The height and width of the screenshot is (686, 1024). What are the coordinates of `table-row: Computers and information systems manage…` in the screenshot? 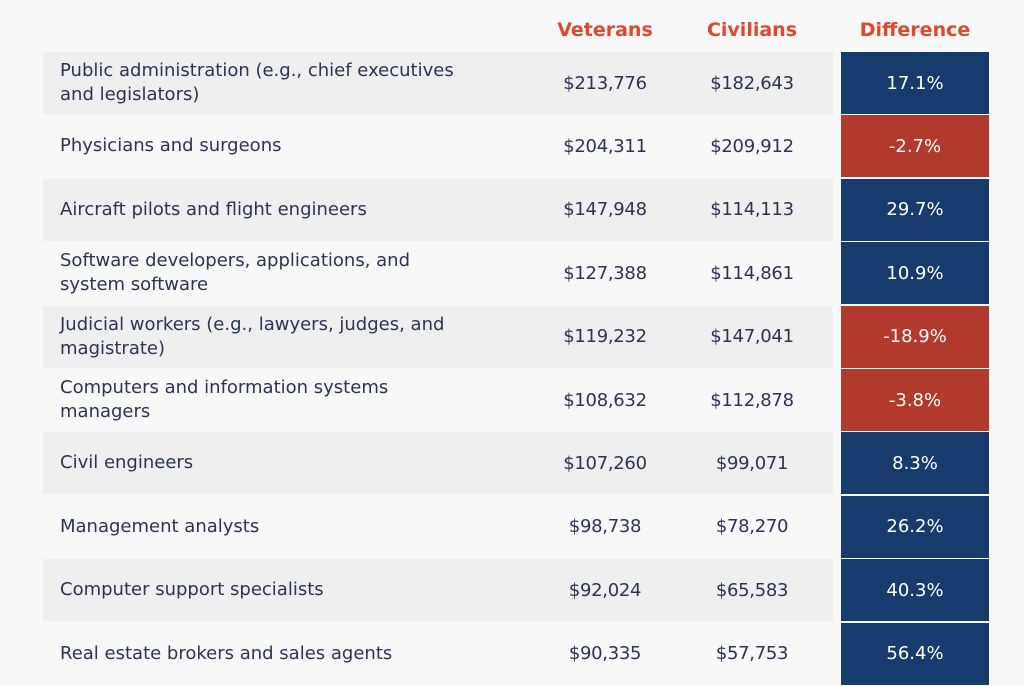 It's located at (516, 400).